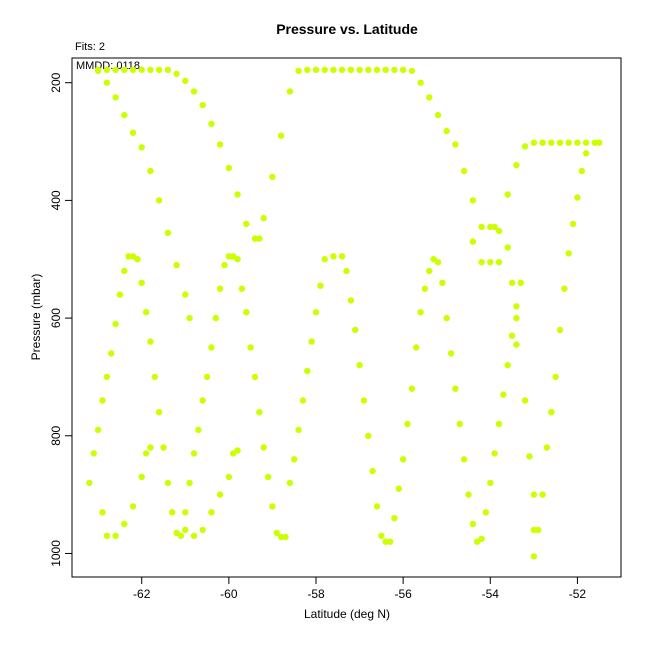  What do you see at coordinates (56, 318) in the screenshot?
I see `y-tick-label: 600` at bounding box center [56, 318].